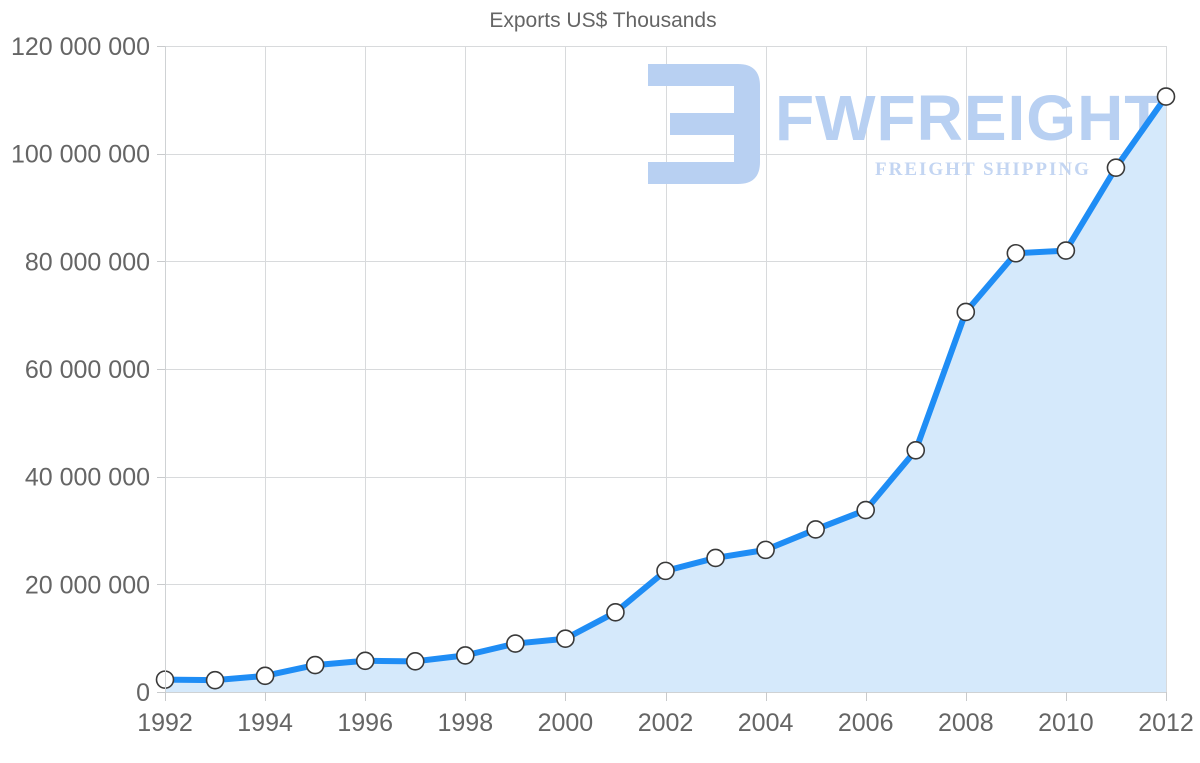 The image size is (1200, 763). I want to click on chart-title: Exports US$ Thousands, so click(602, 20).